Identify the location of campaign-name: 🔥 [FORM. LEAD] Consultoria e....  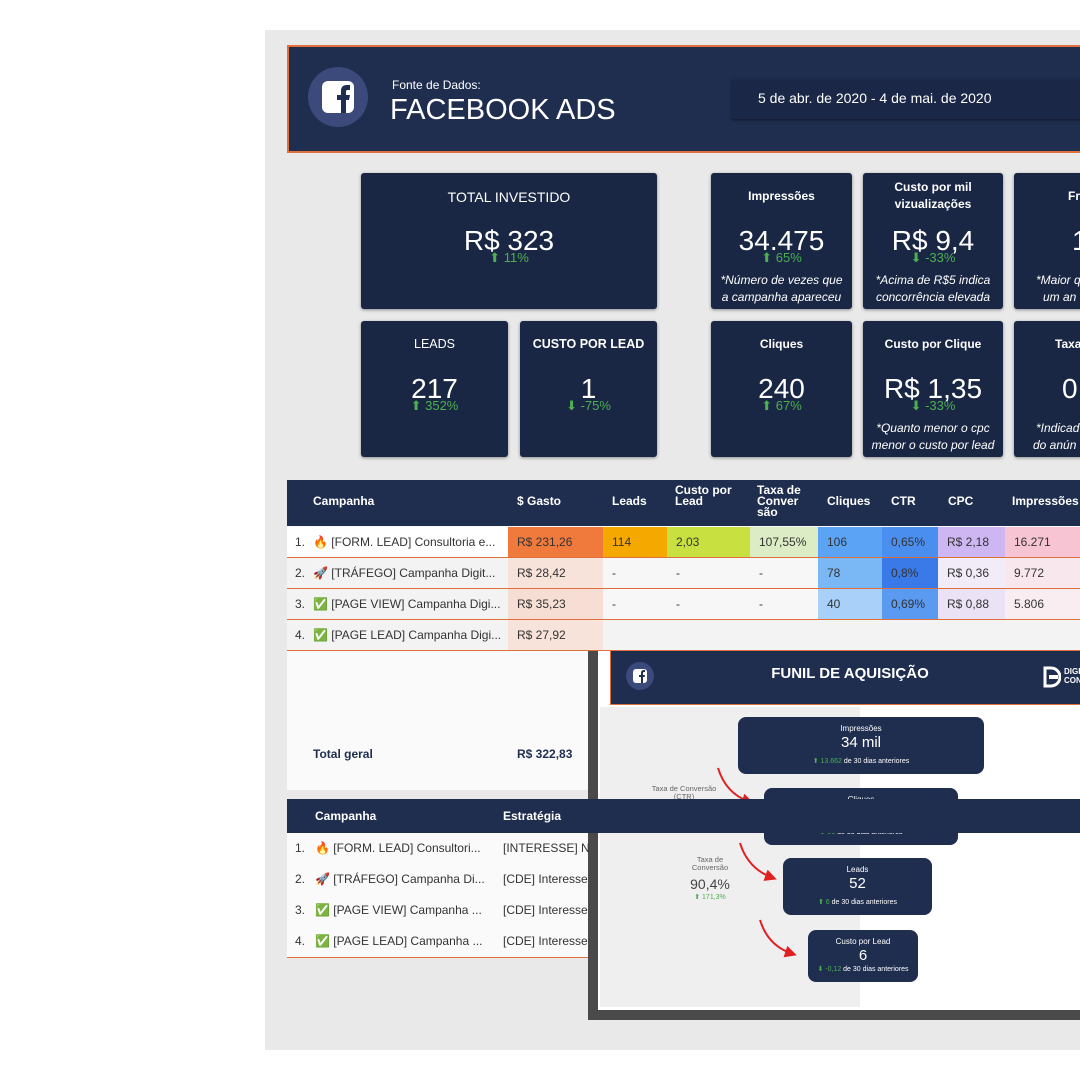
(404, 542).